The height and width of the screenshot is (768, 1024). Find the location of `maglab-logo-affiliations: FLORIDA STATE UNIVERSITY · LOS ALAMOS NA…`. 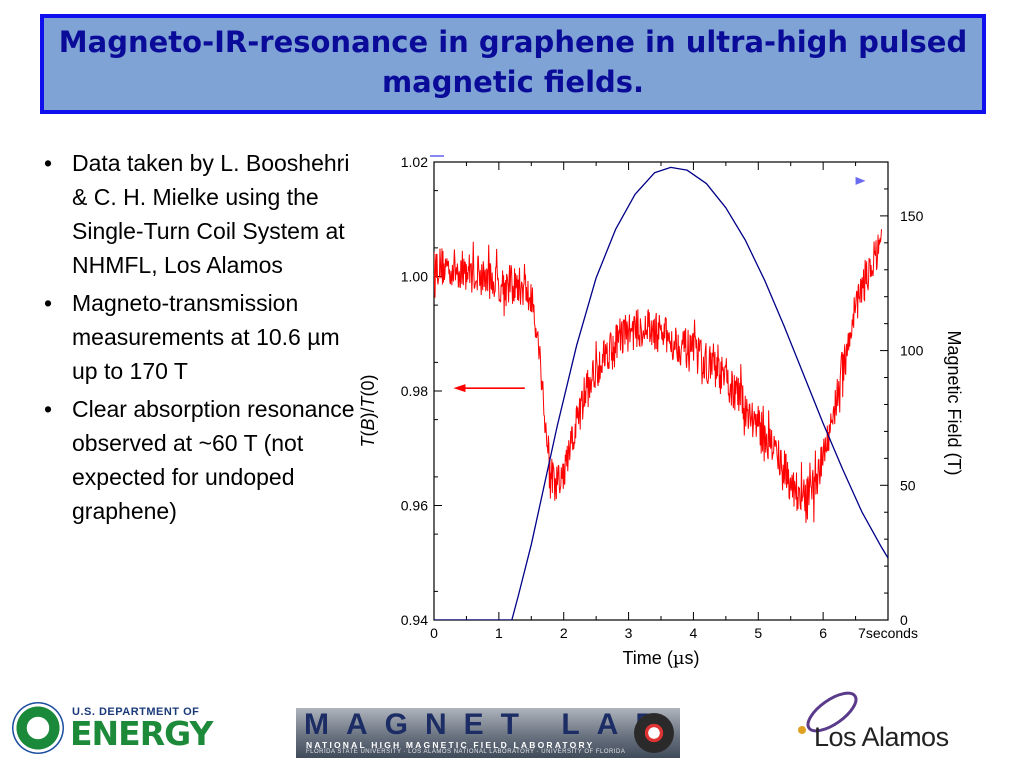

maglab-logo-affiliations: FLORIDA STATE UNIVERSITY · LOS ALAMOS NA… is located at coordinates (466, 752).